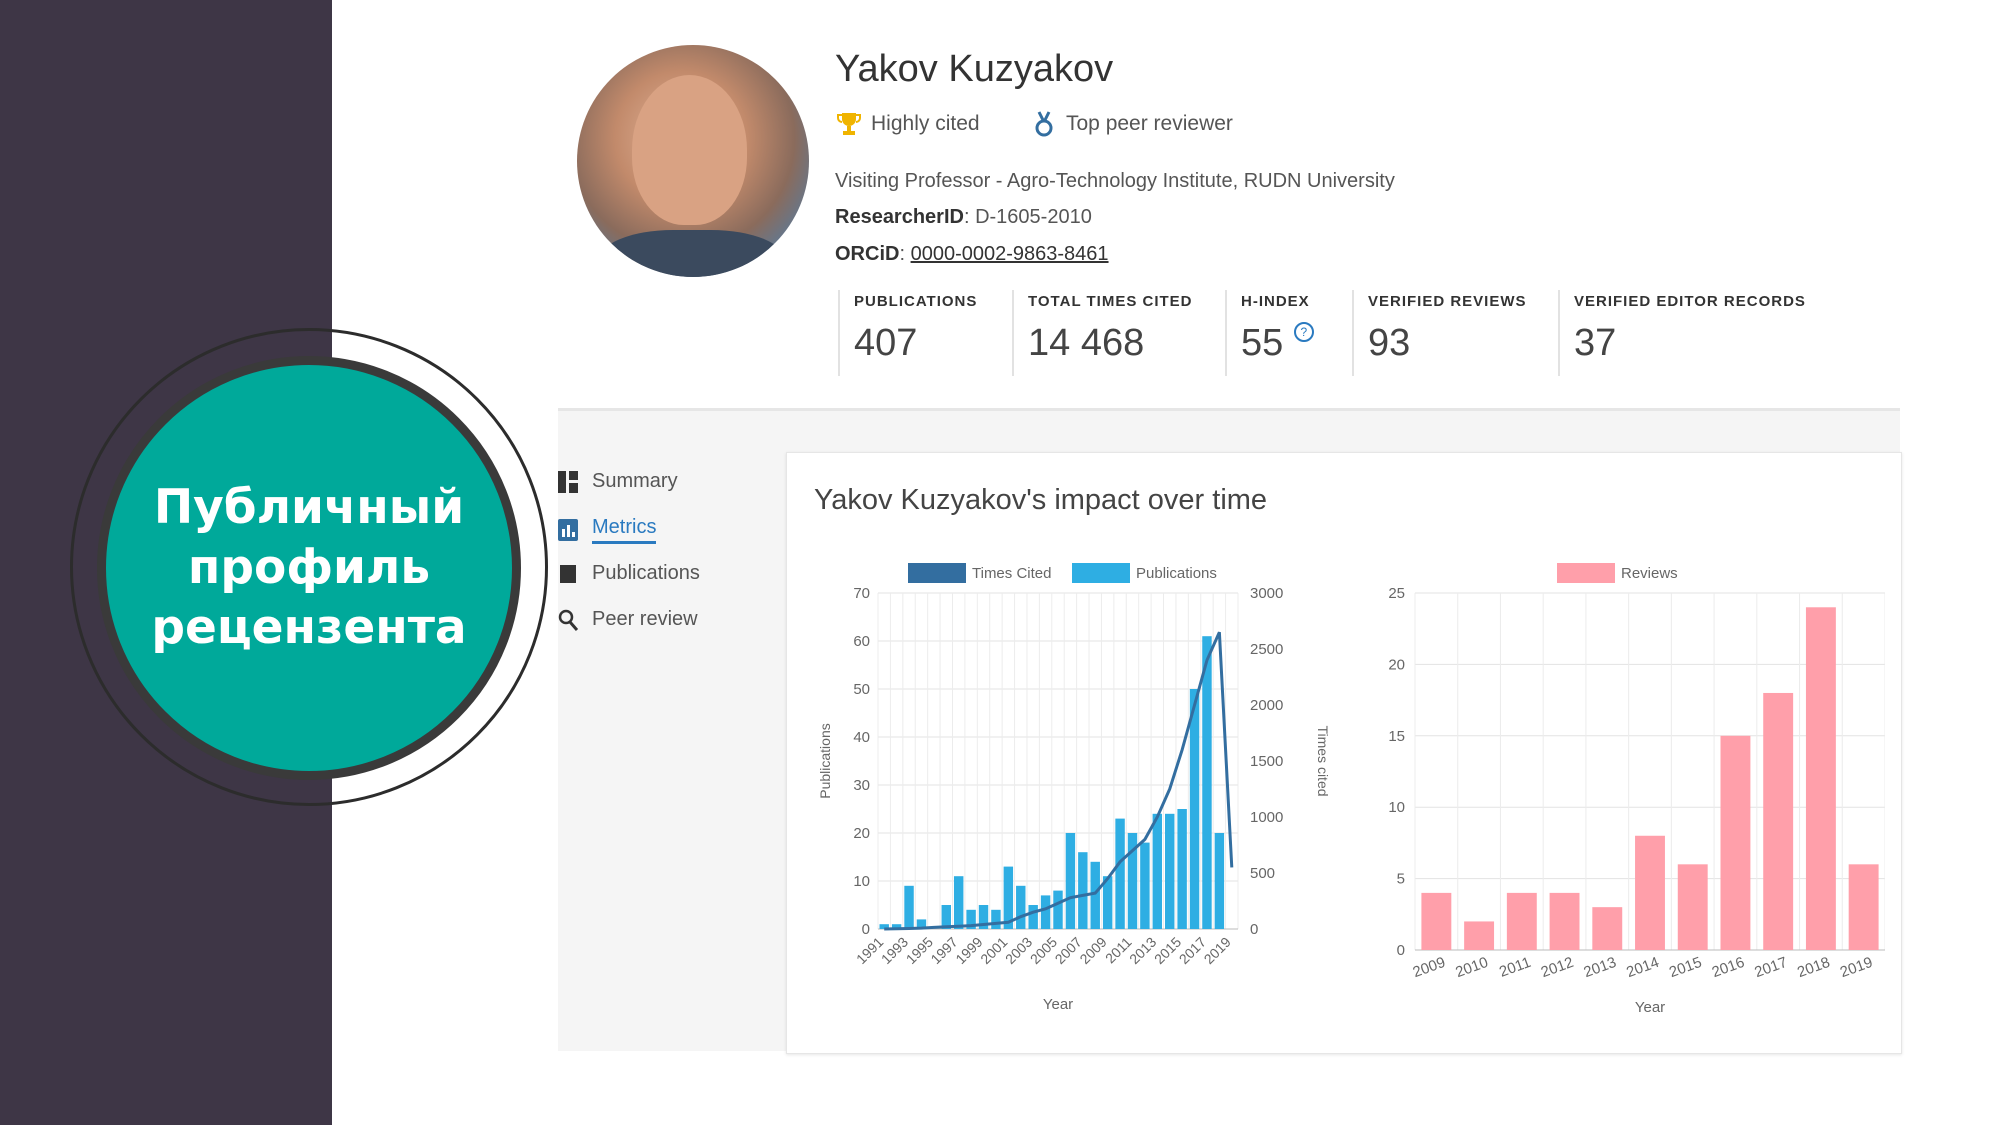 This screenshot has height=1125, width=2000. What do you see at coordinates (1642, 967) in the screenshot?
I see `x-tick-label: 2014` at bounding box center [1642, 967].